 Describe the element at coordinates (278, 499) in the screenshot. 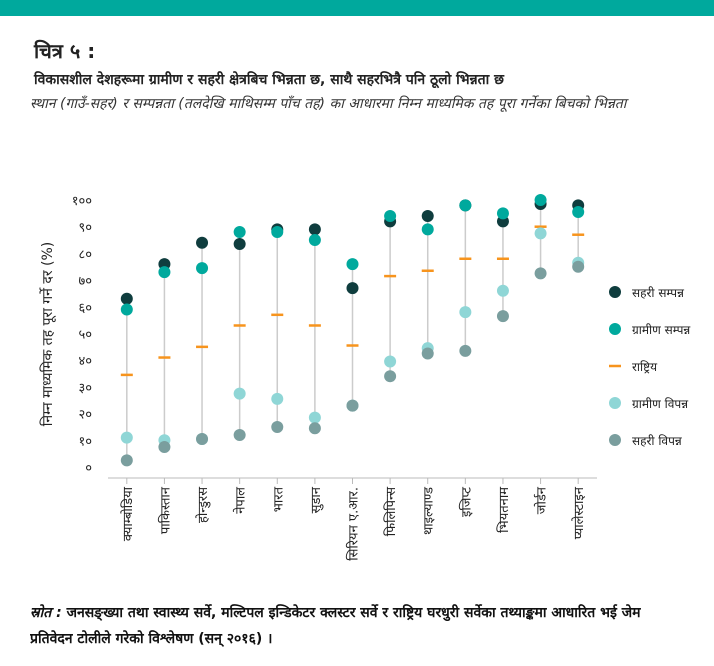

I see `x-tick-label: भारत` at that location.